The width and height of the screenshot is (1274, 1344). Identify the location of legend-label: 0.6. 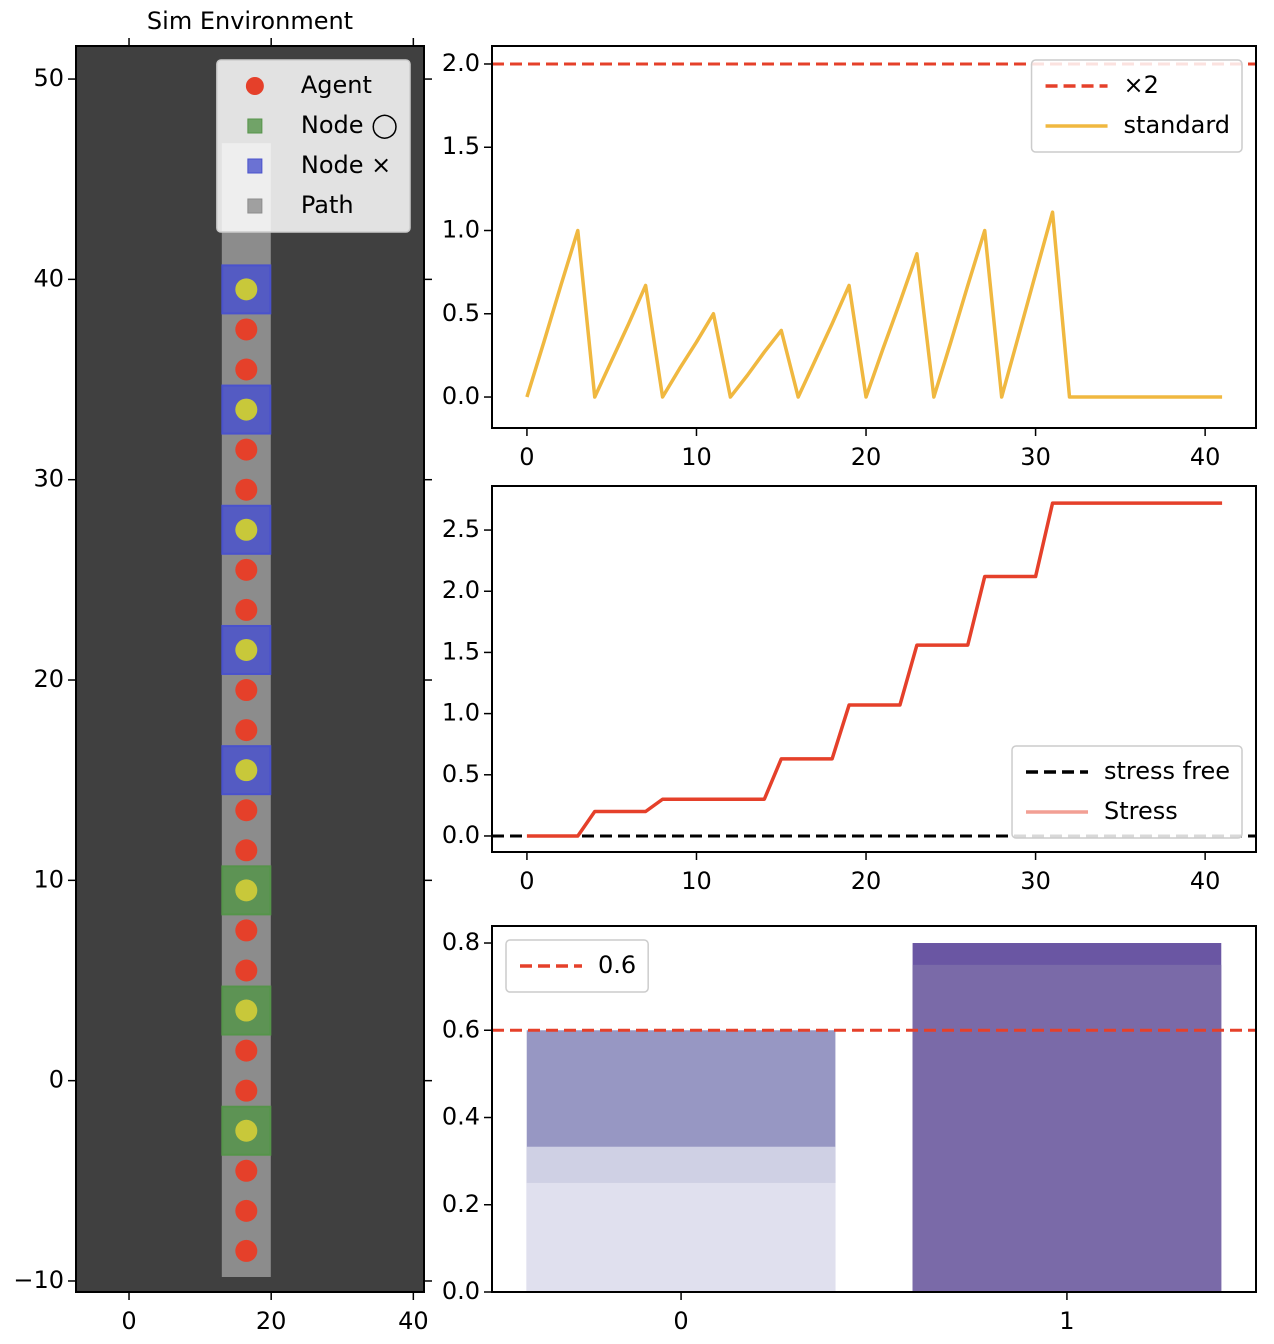
(617, 965).